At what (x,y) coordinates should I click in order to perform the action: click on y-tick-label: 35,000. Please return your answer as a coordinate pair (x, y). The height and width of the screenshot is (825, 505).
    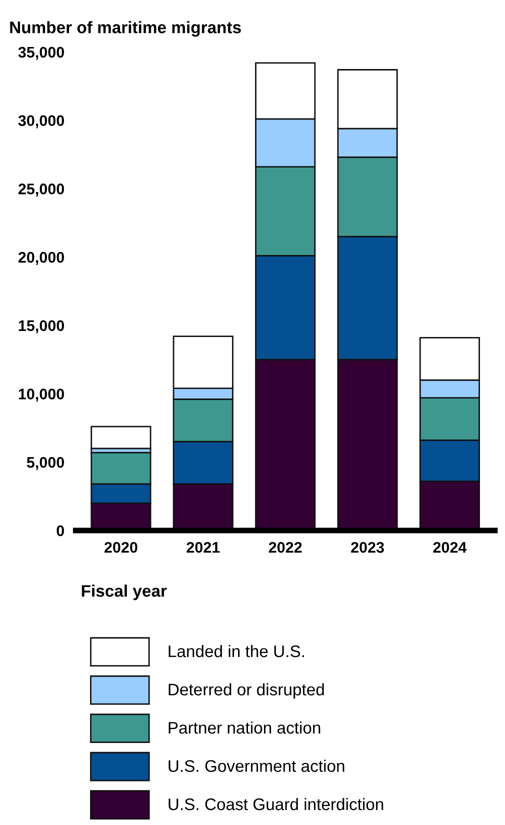
    Looking at the image, I should click on (41, 53).